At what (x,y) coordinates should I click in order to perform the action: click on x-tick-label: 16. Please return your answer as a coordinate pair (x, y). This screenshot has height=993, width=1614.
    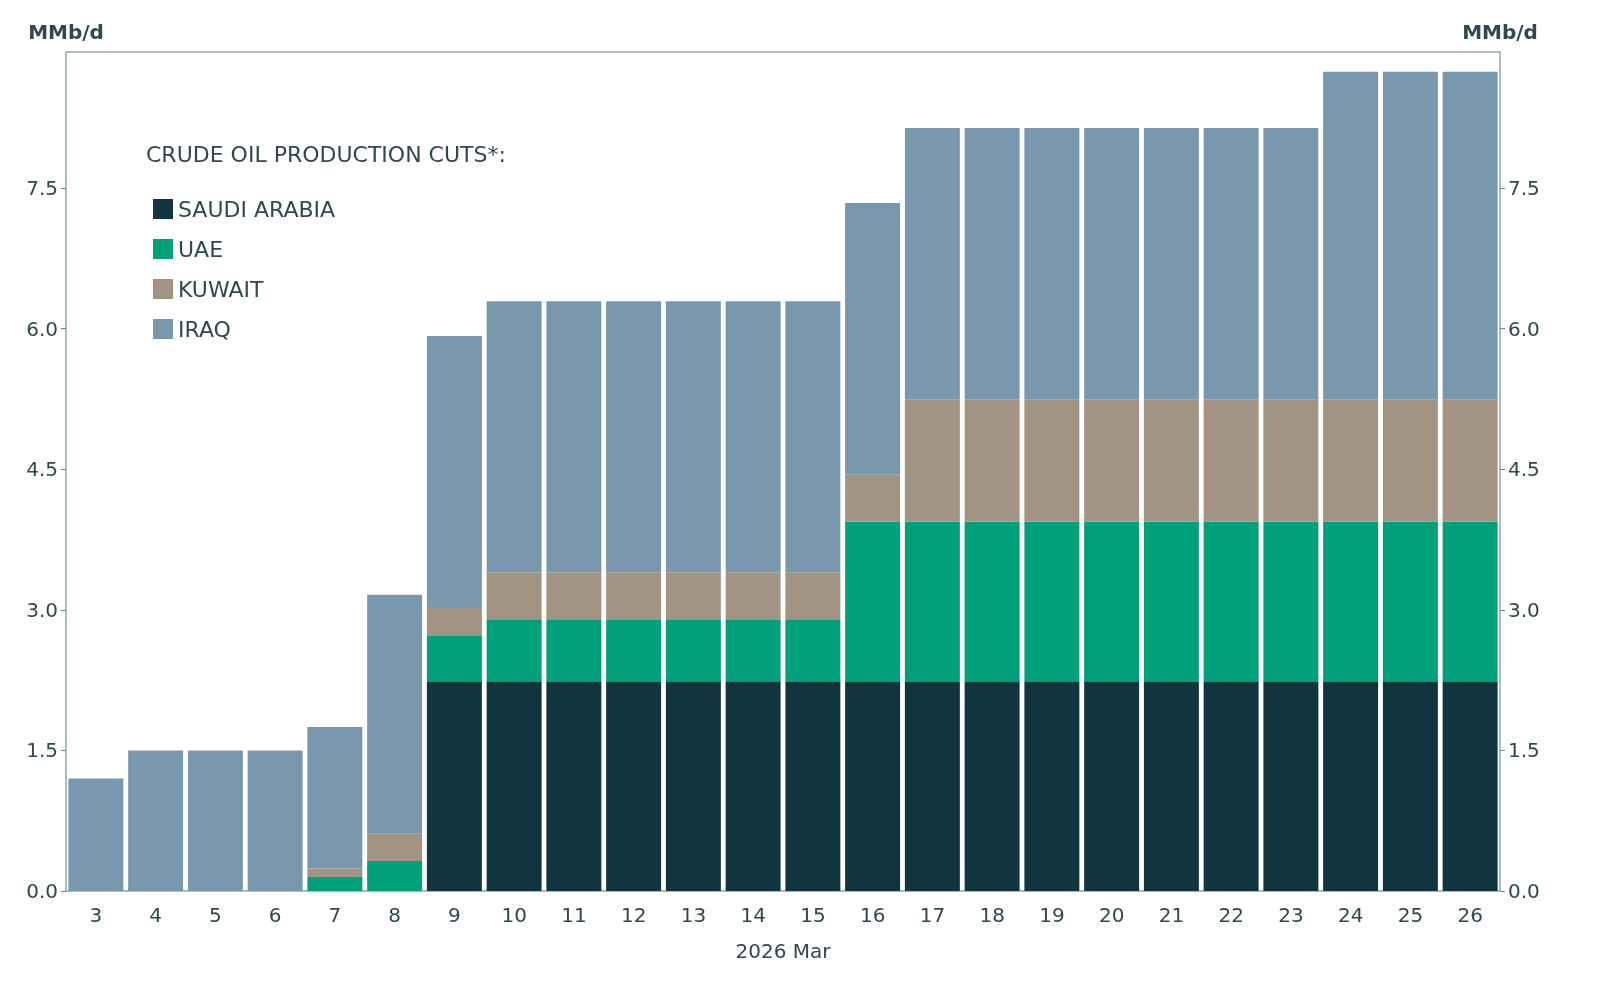
    Looking at the image, I should click on (872, 915).